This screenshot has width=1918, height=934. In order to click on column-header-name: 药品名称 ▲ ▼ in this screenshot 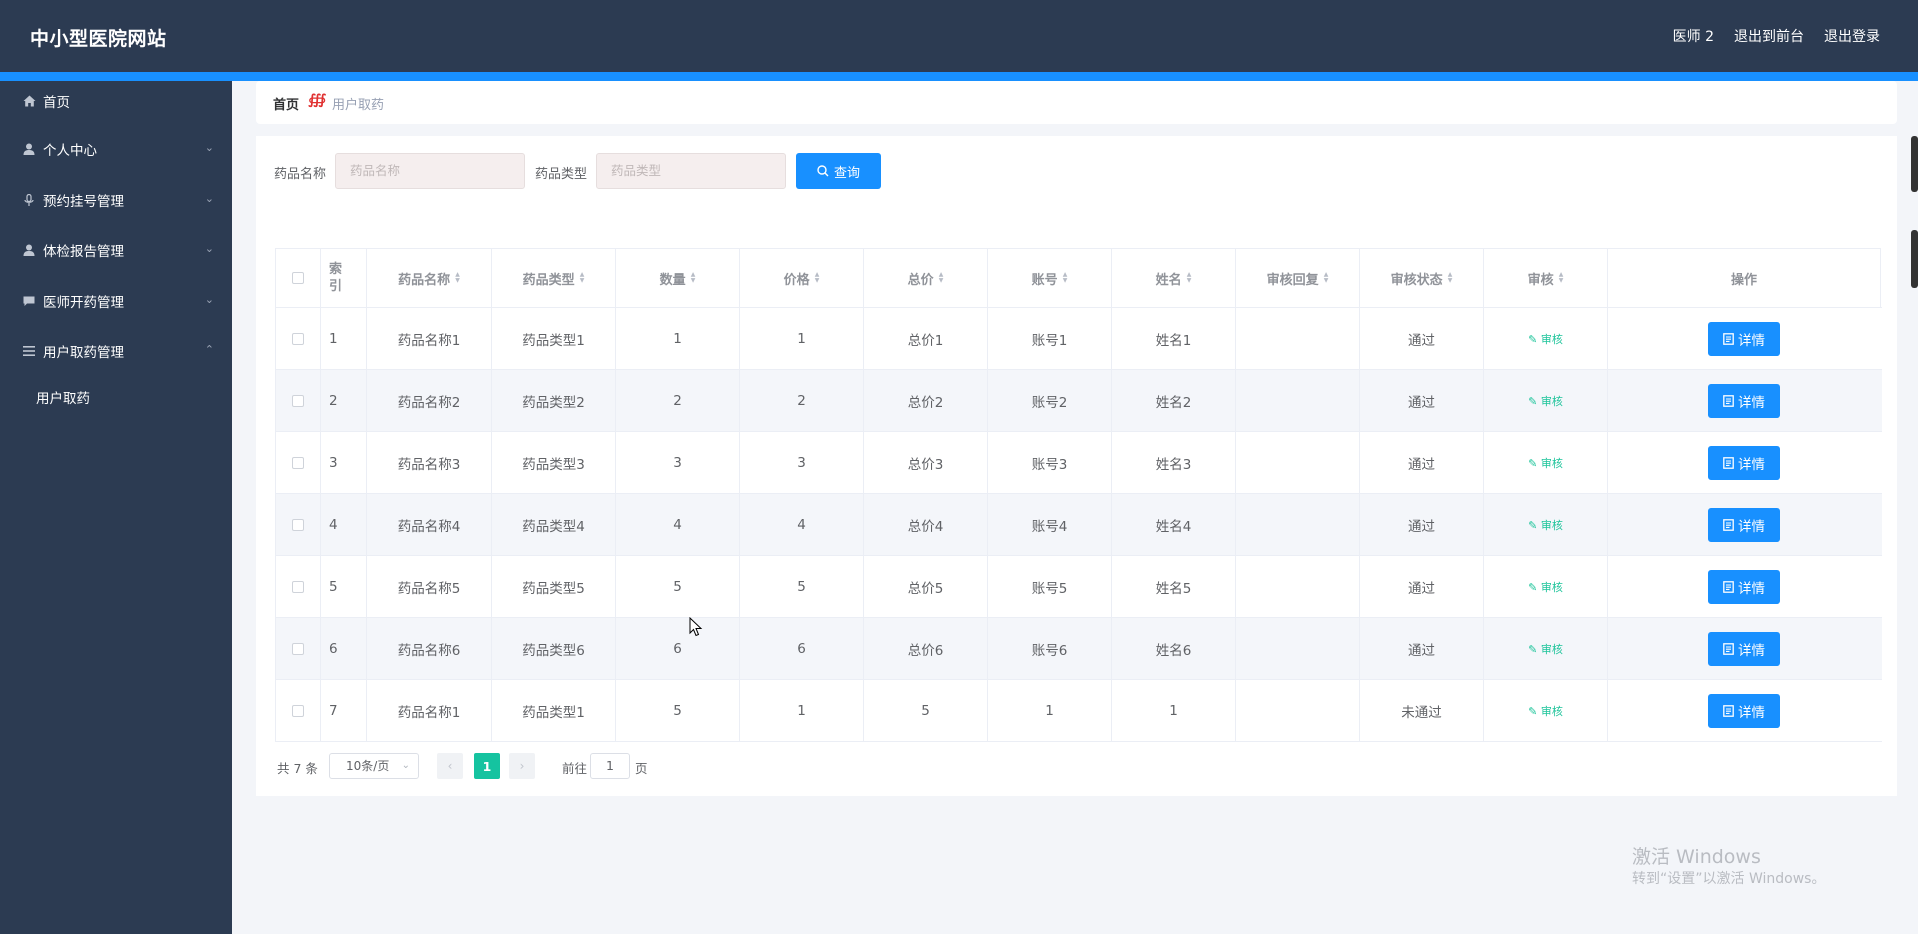, I will do `click(429, 278)`.